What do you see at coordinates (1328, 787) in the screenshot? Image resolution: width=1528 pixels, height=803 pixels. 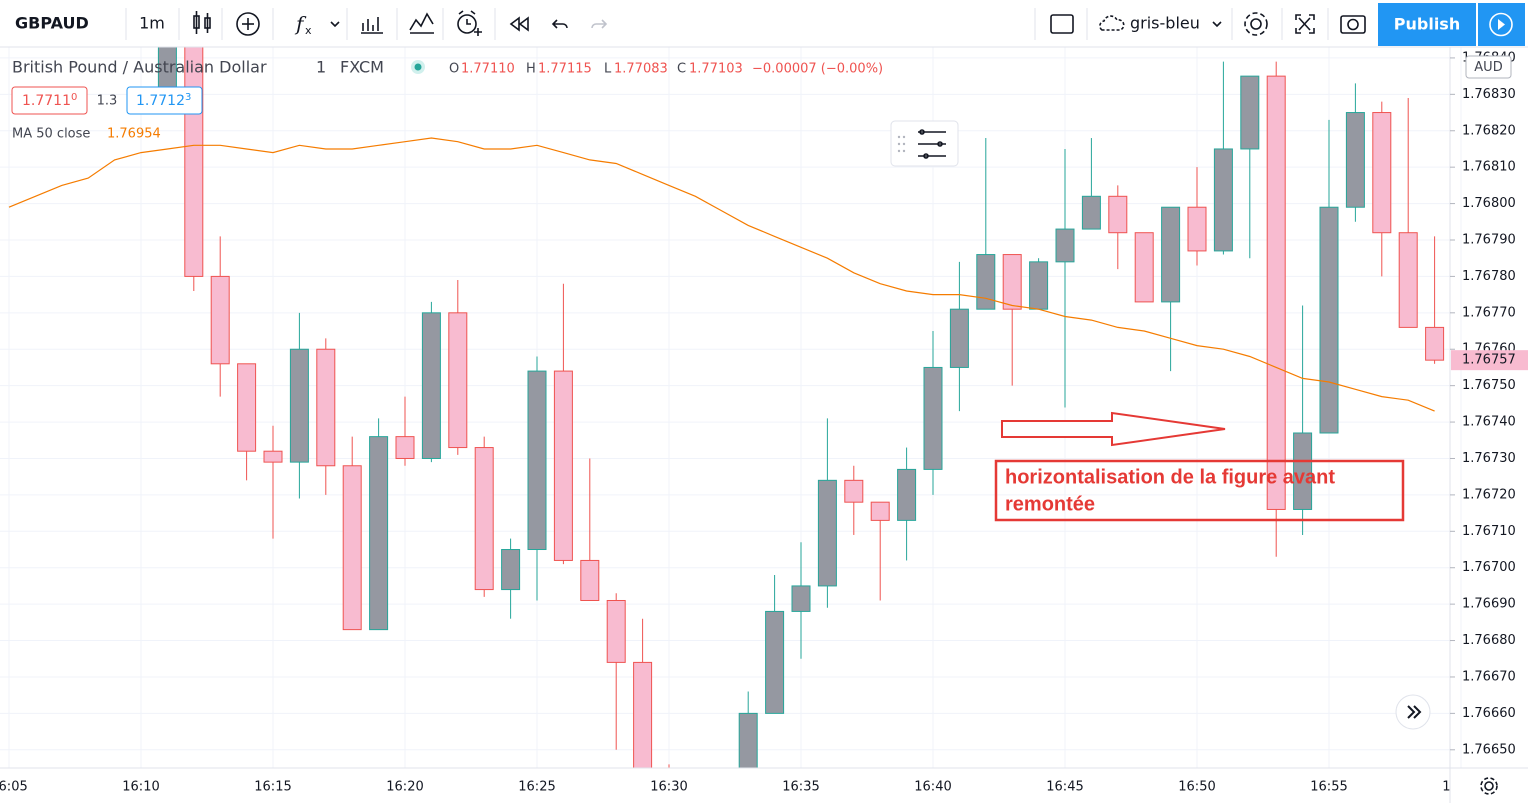 I see `x-tick-label: 16:55` at bounding box center [1328, 787].